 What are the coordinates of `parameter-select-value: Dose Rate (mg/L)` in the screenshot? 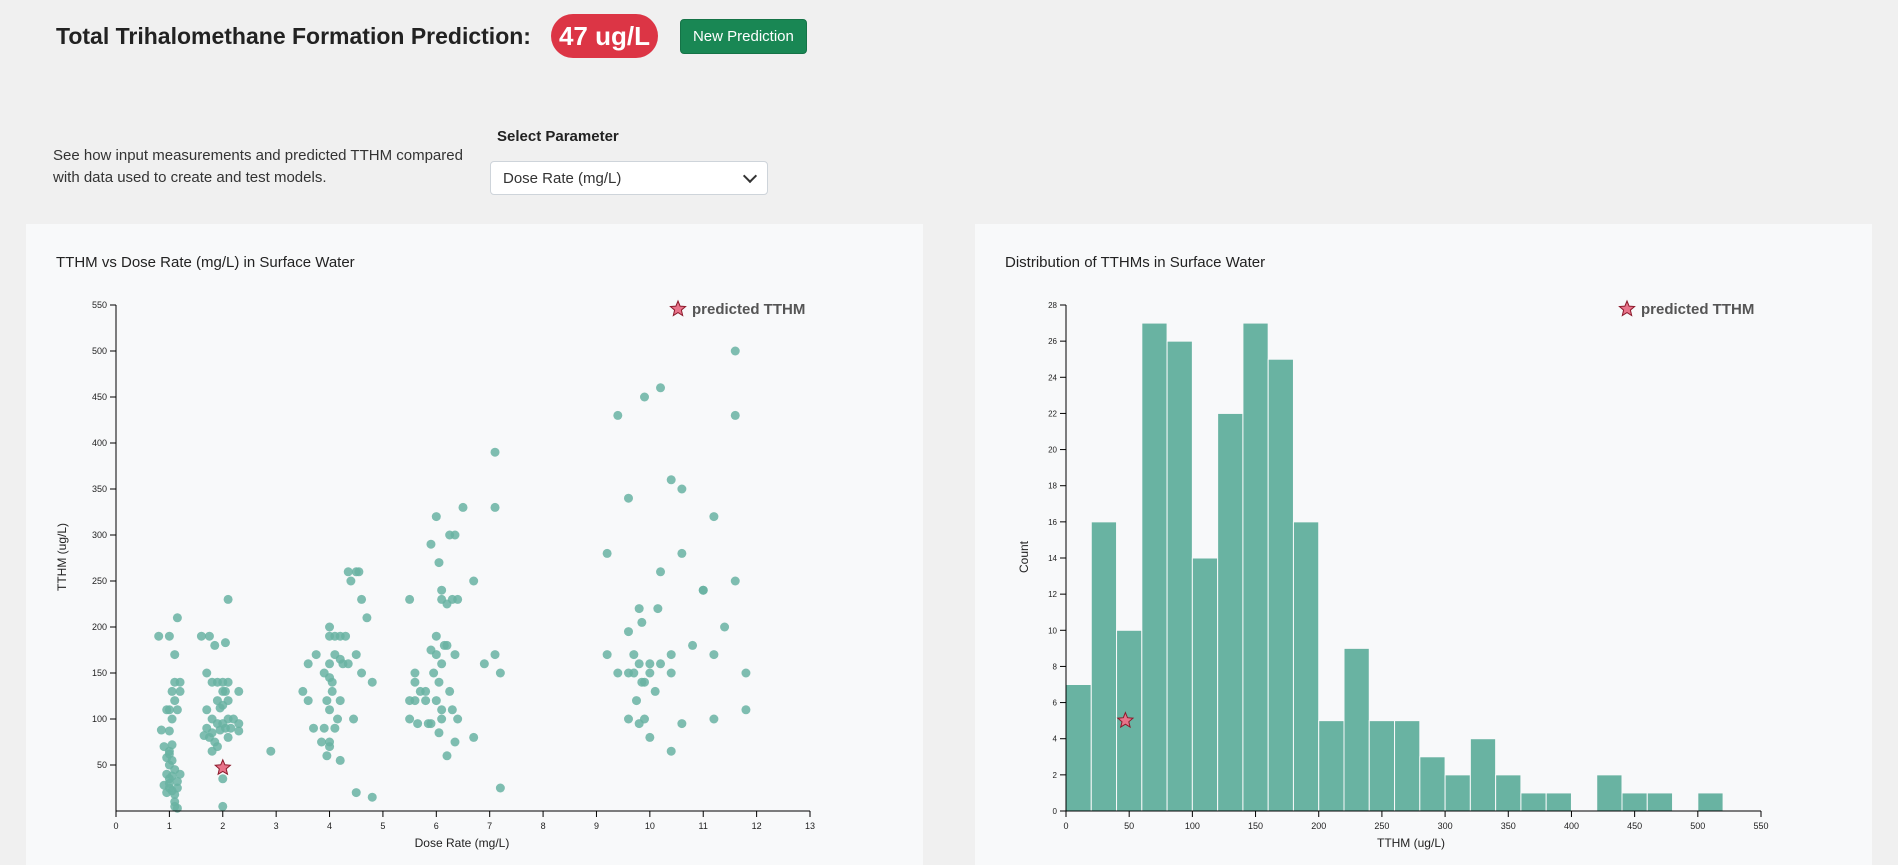 It's located at (562, 178).